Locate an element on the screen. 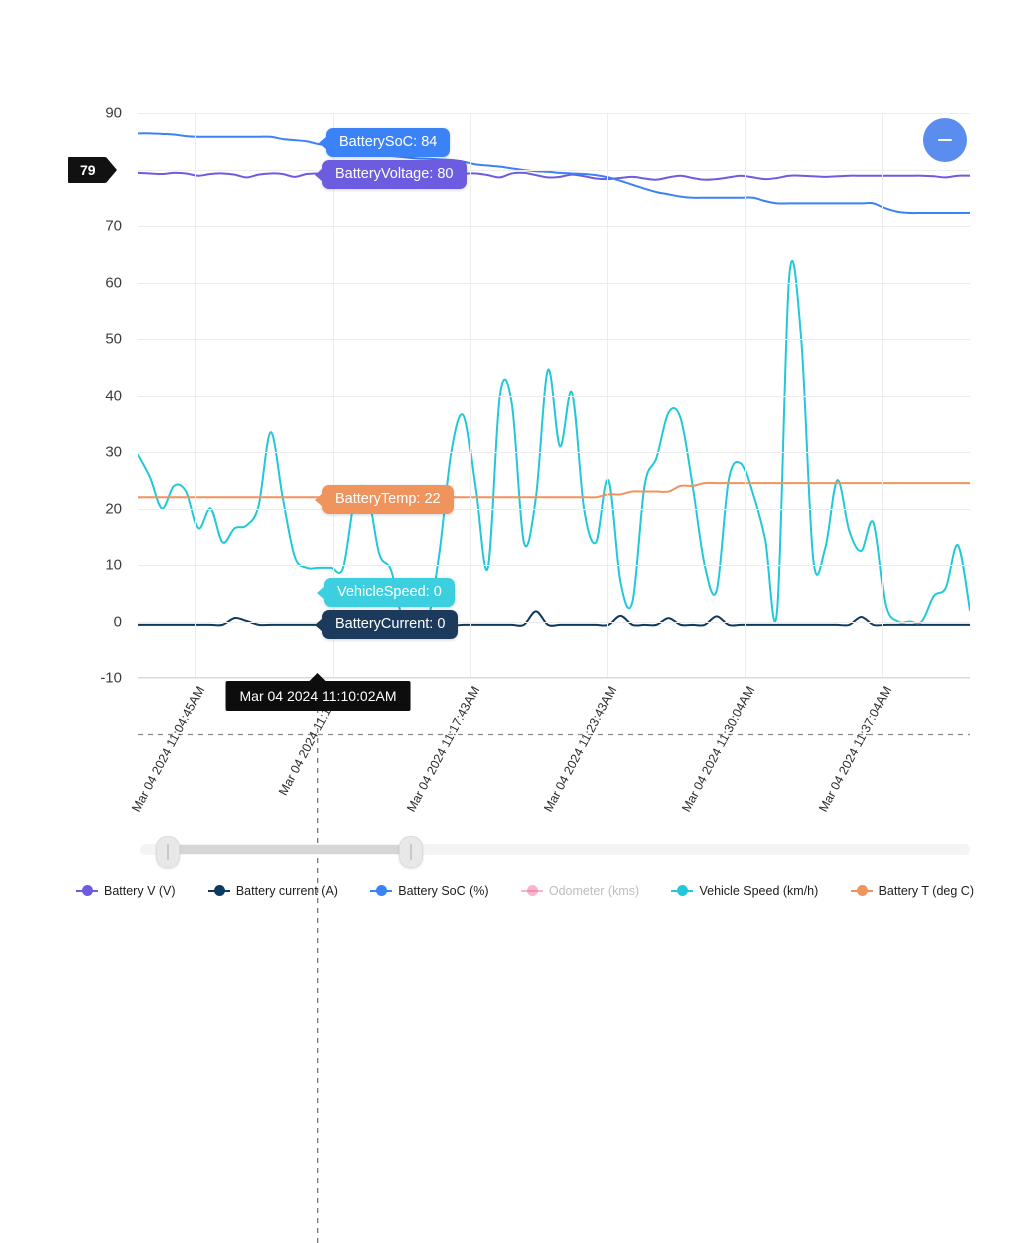 The image size is (1024, 1243). series-line-batterycurrent is located at coordinates (554, 618).